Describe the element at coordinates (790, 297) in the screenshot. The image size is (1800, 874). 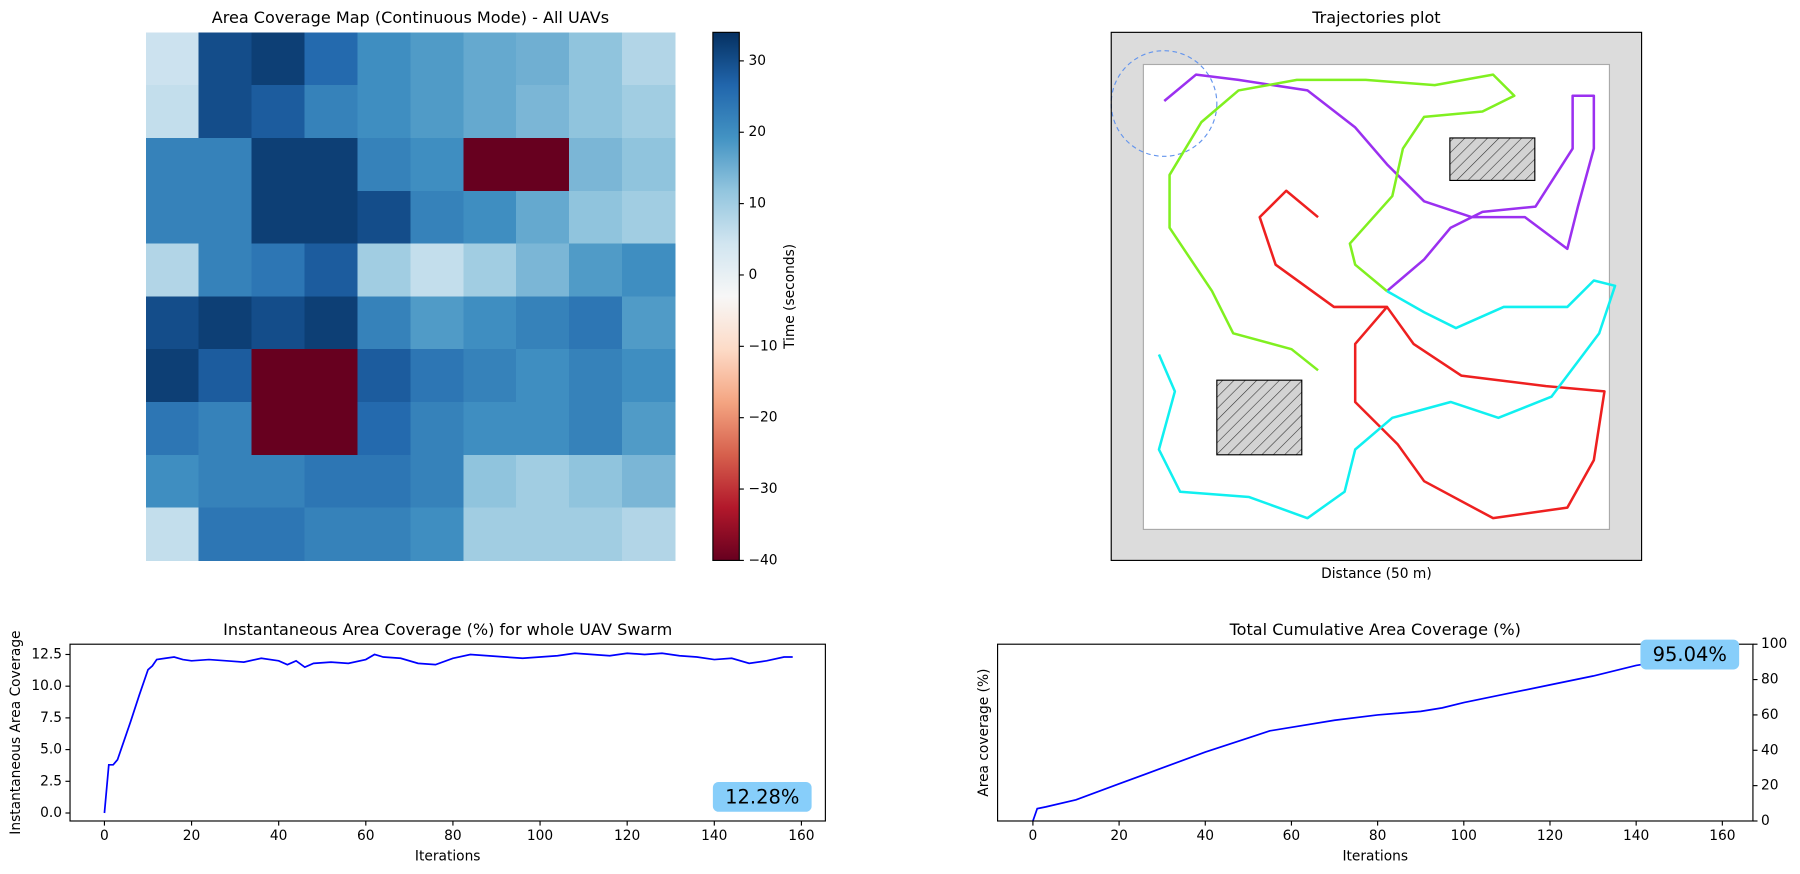
I see `colorbar-label: Time (seconds)` at that location.